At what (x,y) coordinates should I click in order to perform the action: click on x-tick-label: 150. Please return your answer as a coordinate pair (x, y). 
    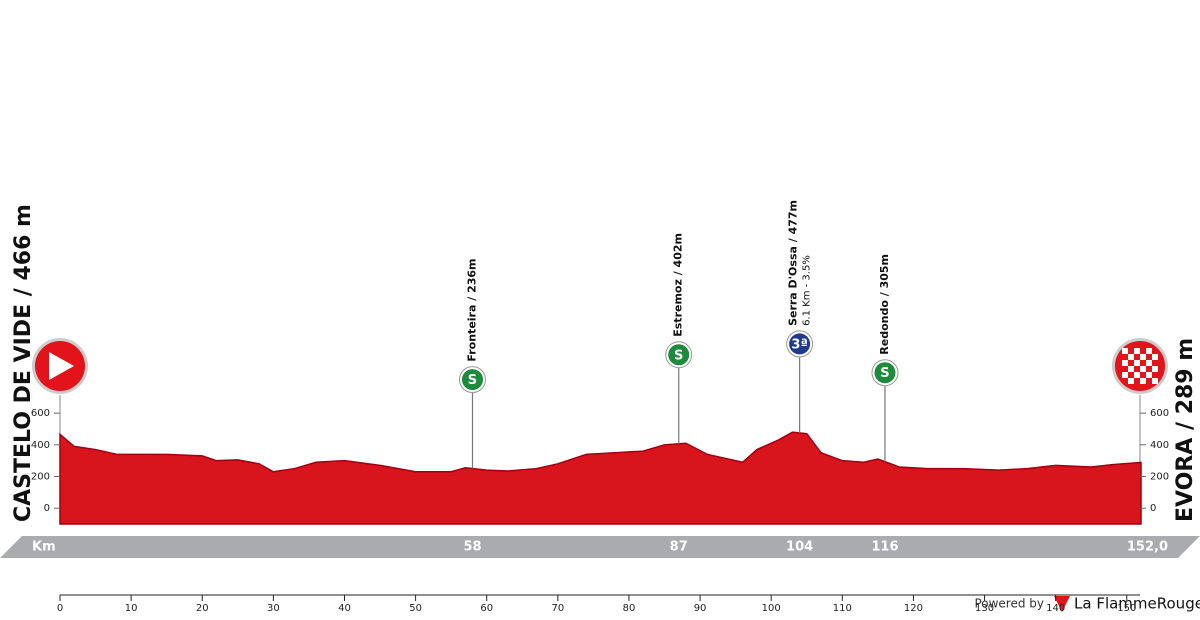
    Looking at the image, I should click on (1126, 608).